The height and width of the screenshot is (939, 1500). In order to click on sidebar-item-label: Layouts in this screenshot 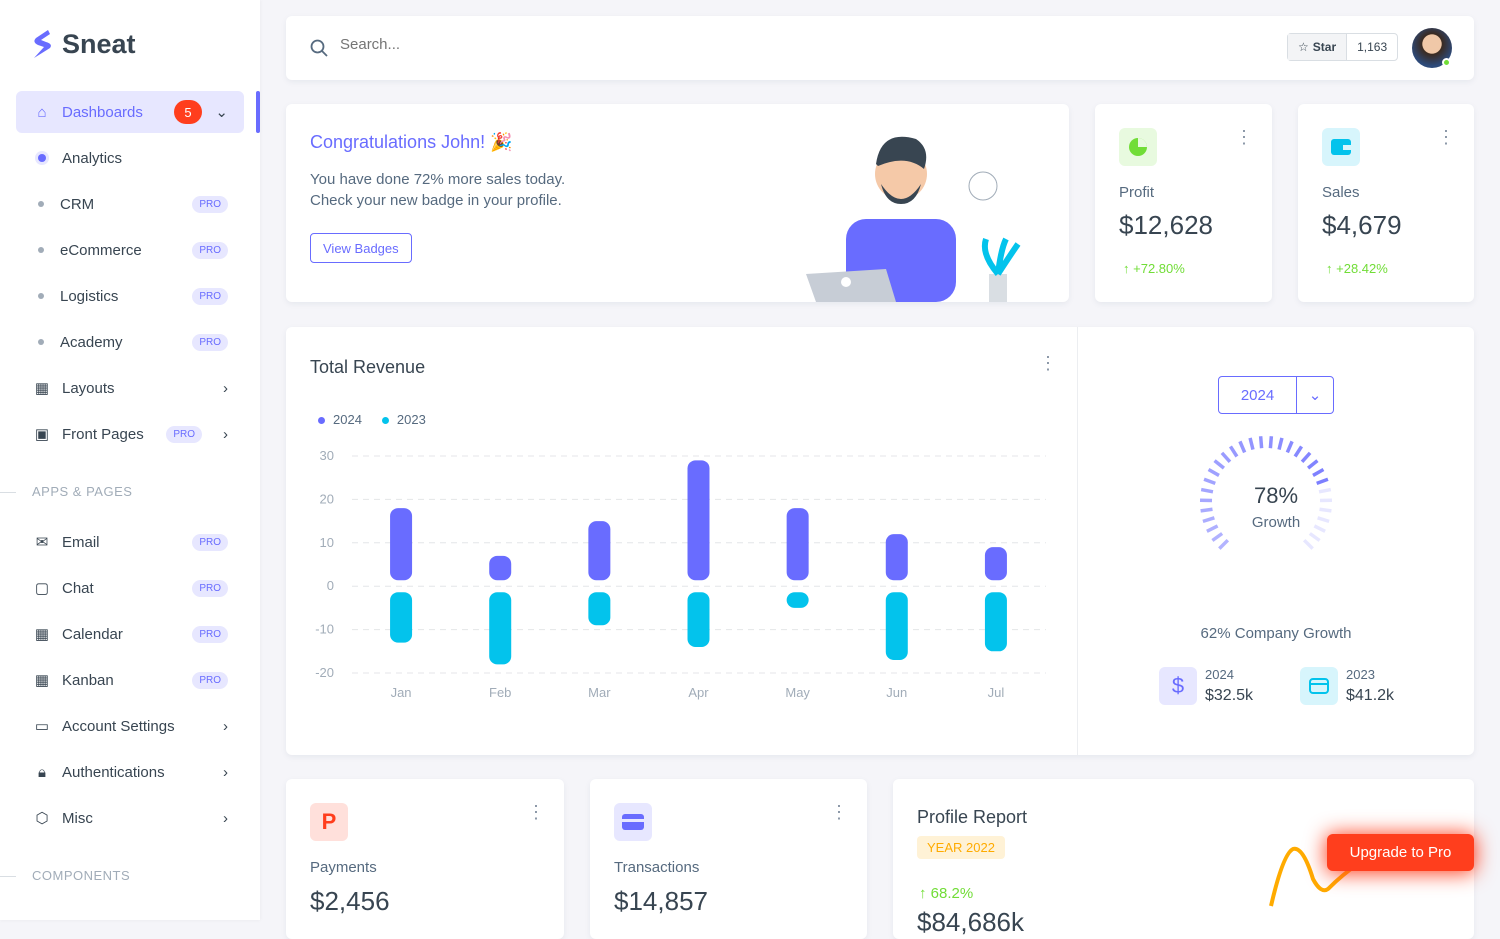, I will do `click(88, 388)`.